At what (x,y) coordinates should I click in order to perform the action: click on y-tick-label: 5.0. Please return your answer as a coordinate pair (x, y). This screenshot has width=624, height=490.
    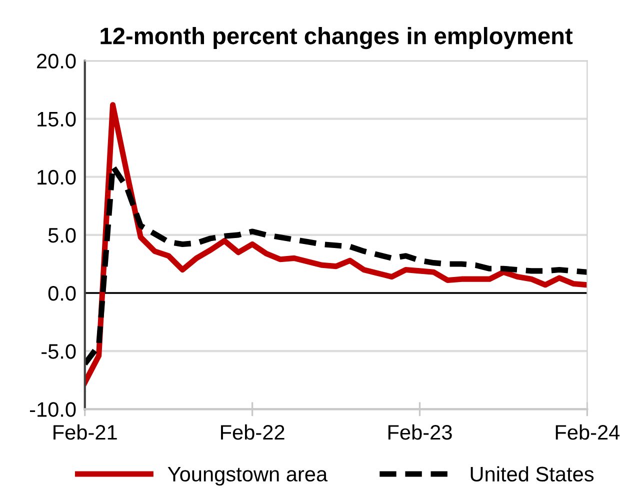
    Looking at the image, I should click on (62, 235).